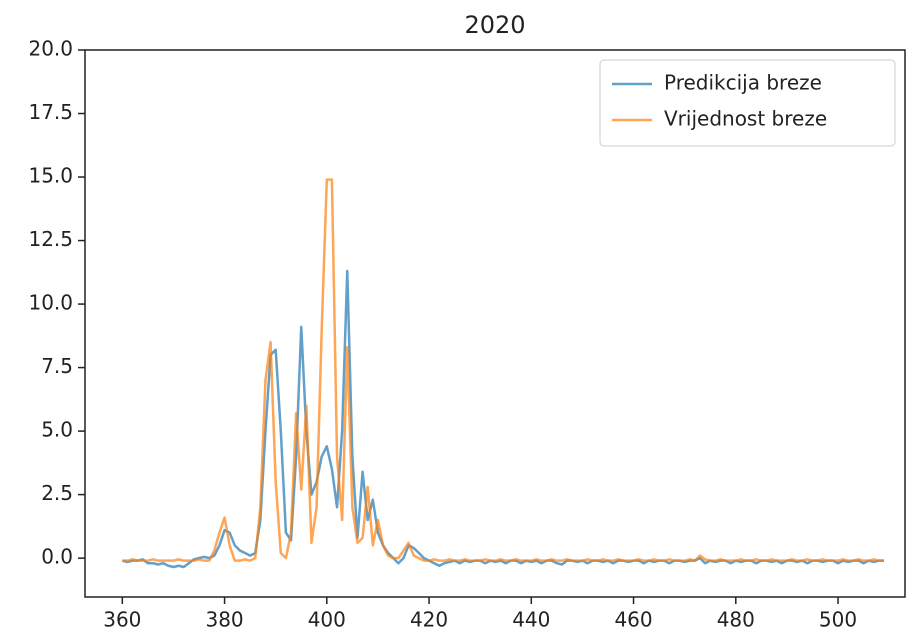 The height and width of the screenshot is (641, 913). Describe the element at coordinates (57, 557) in the screenshot. I see `y-tick-label: 0.0` at that location.